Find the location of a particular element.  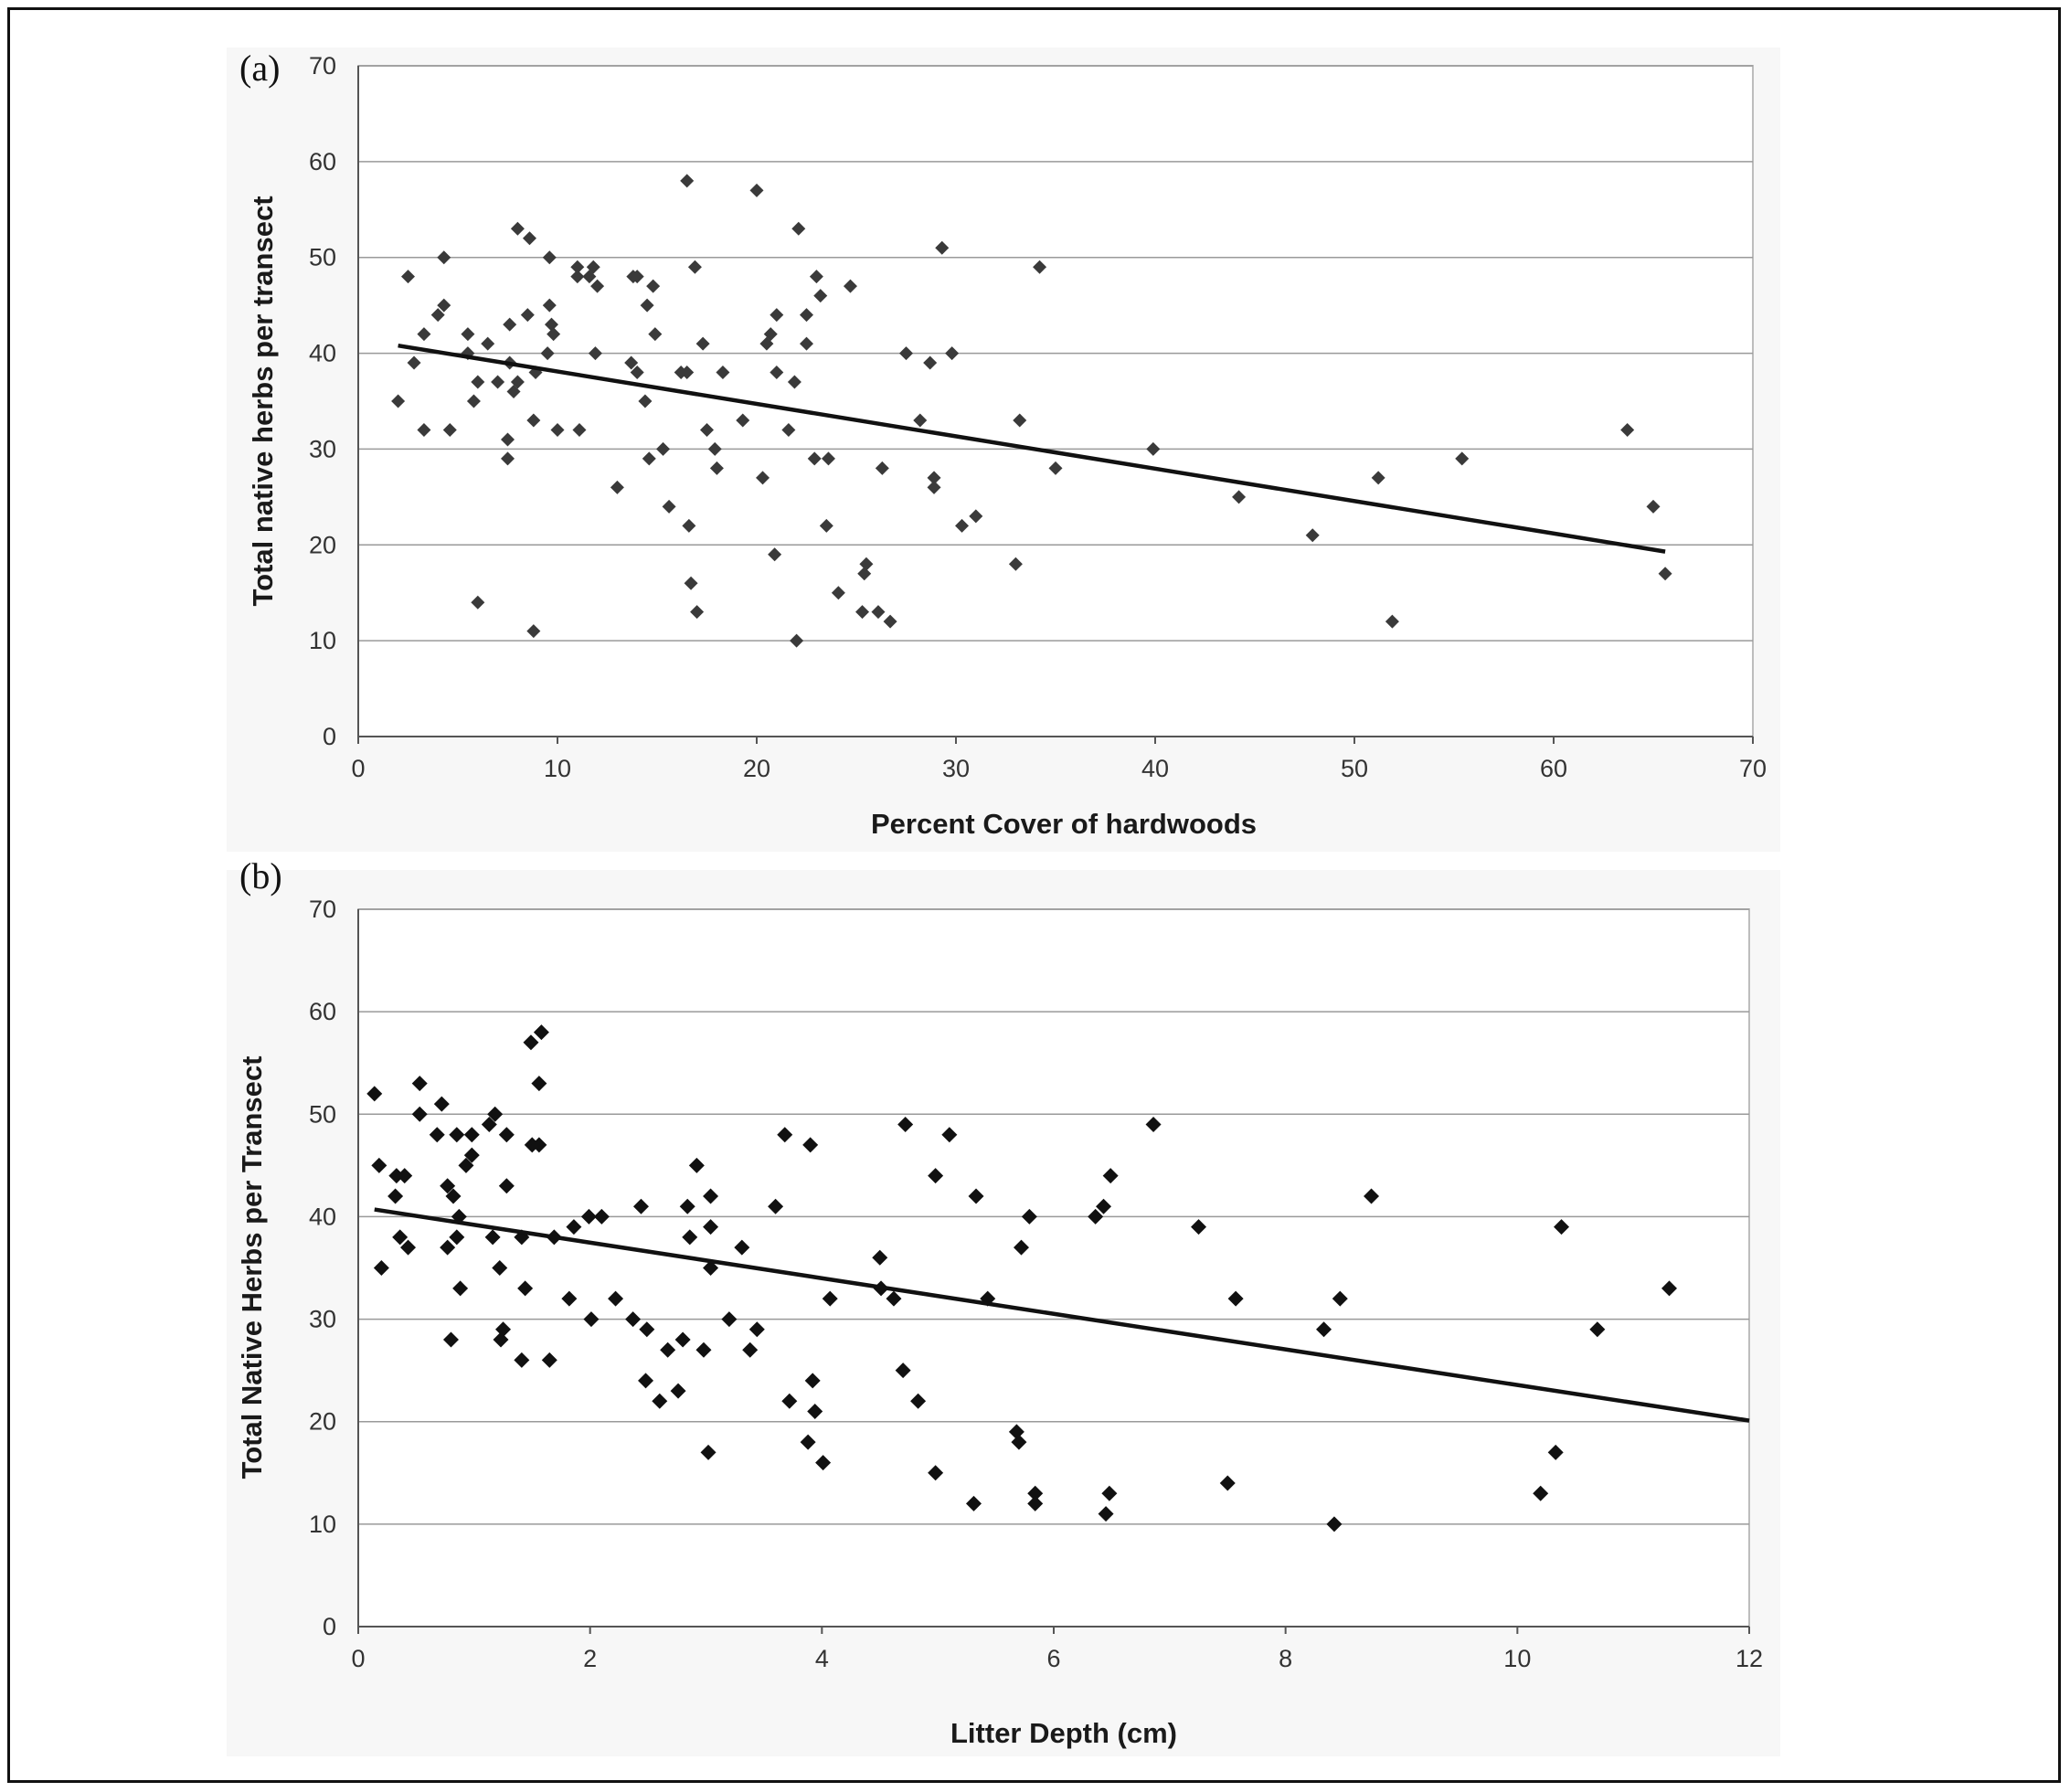

y-tick-label: 0 is located at coordinates (329, 1626).